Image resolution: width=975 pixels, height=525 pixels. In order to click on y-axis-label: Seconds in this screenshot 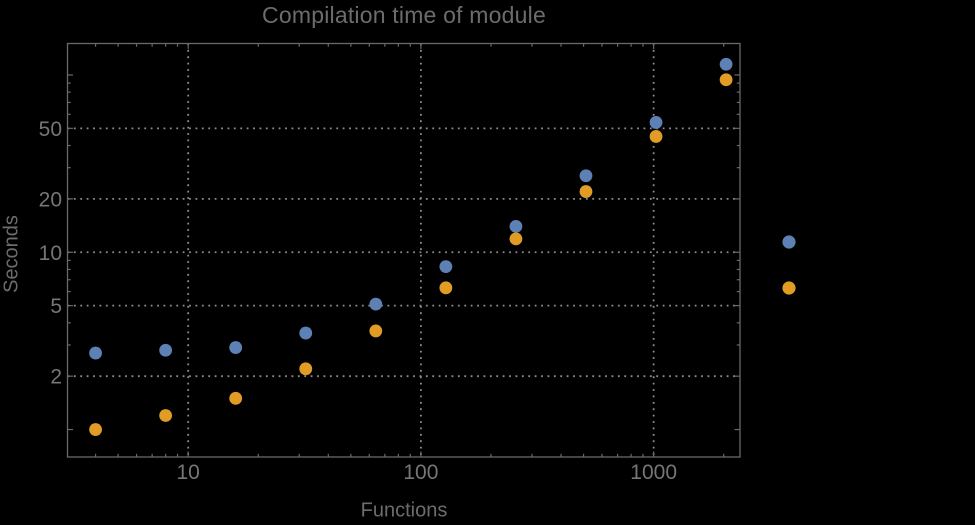, I will do `click(11, 254)`.